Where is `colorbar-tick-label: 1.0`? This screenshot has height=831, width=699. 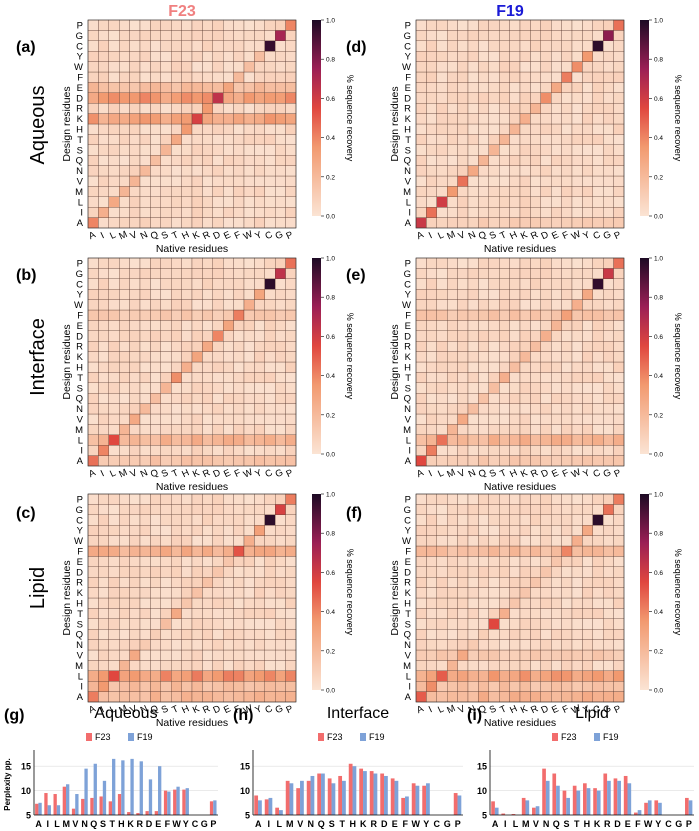
colorbar-tick-label: 1.0 is located at coordinates (330, 259).